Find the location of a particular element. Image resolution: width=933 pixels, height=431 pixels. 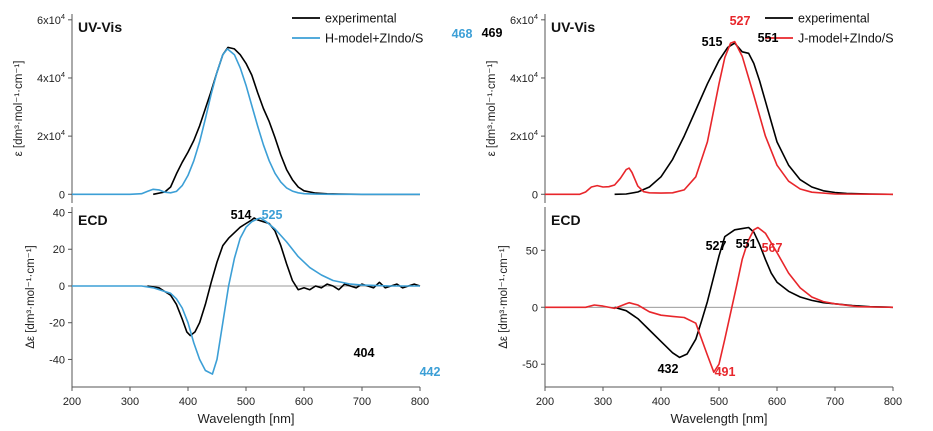

peak-label: 515 is located at coordinates (712, 42).